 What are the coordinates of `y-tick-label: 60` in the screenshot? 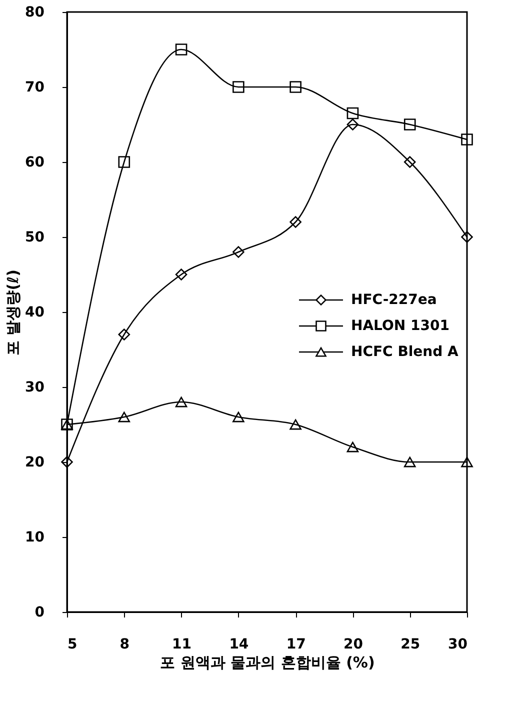 It's located at (35, 162).